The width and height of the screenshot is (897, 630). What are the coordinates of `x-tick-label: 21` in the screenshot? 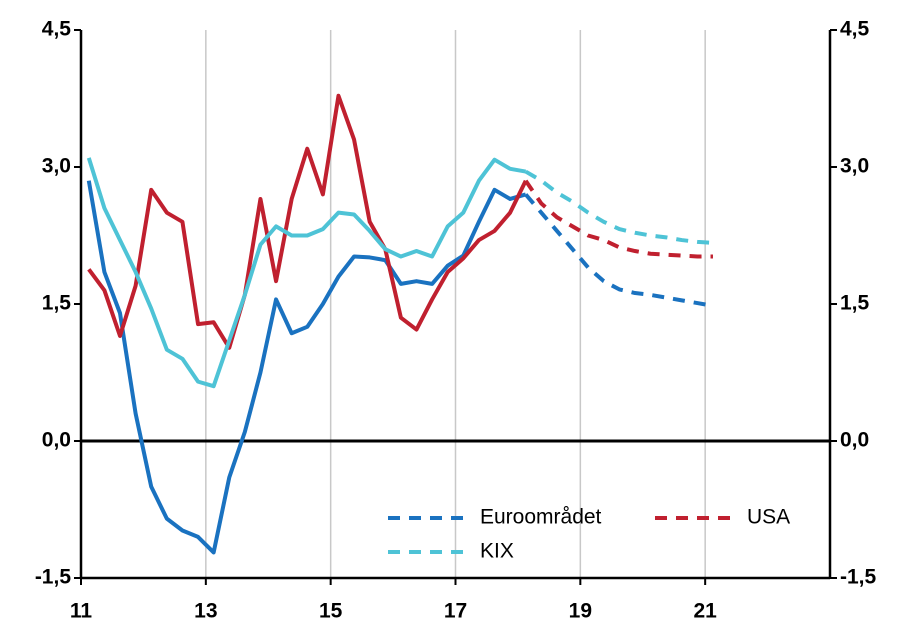 It's located at (705, 611).